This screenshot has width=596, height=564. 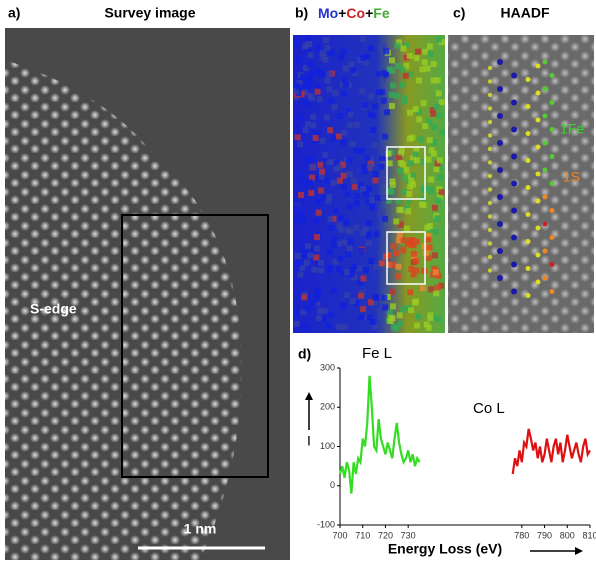 I want to click on series-label: Co L, so click(x=489, y=408).